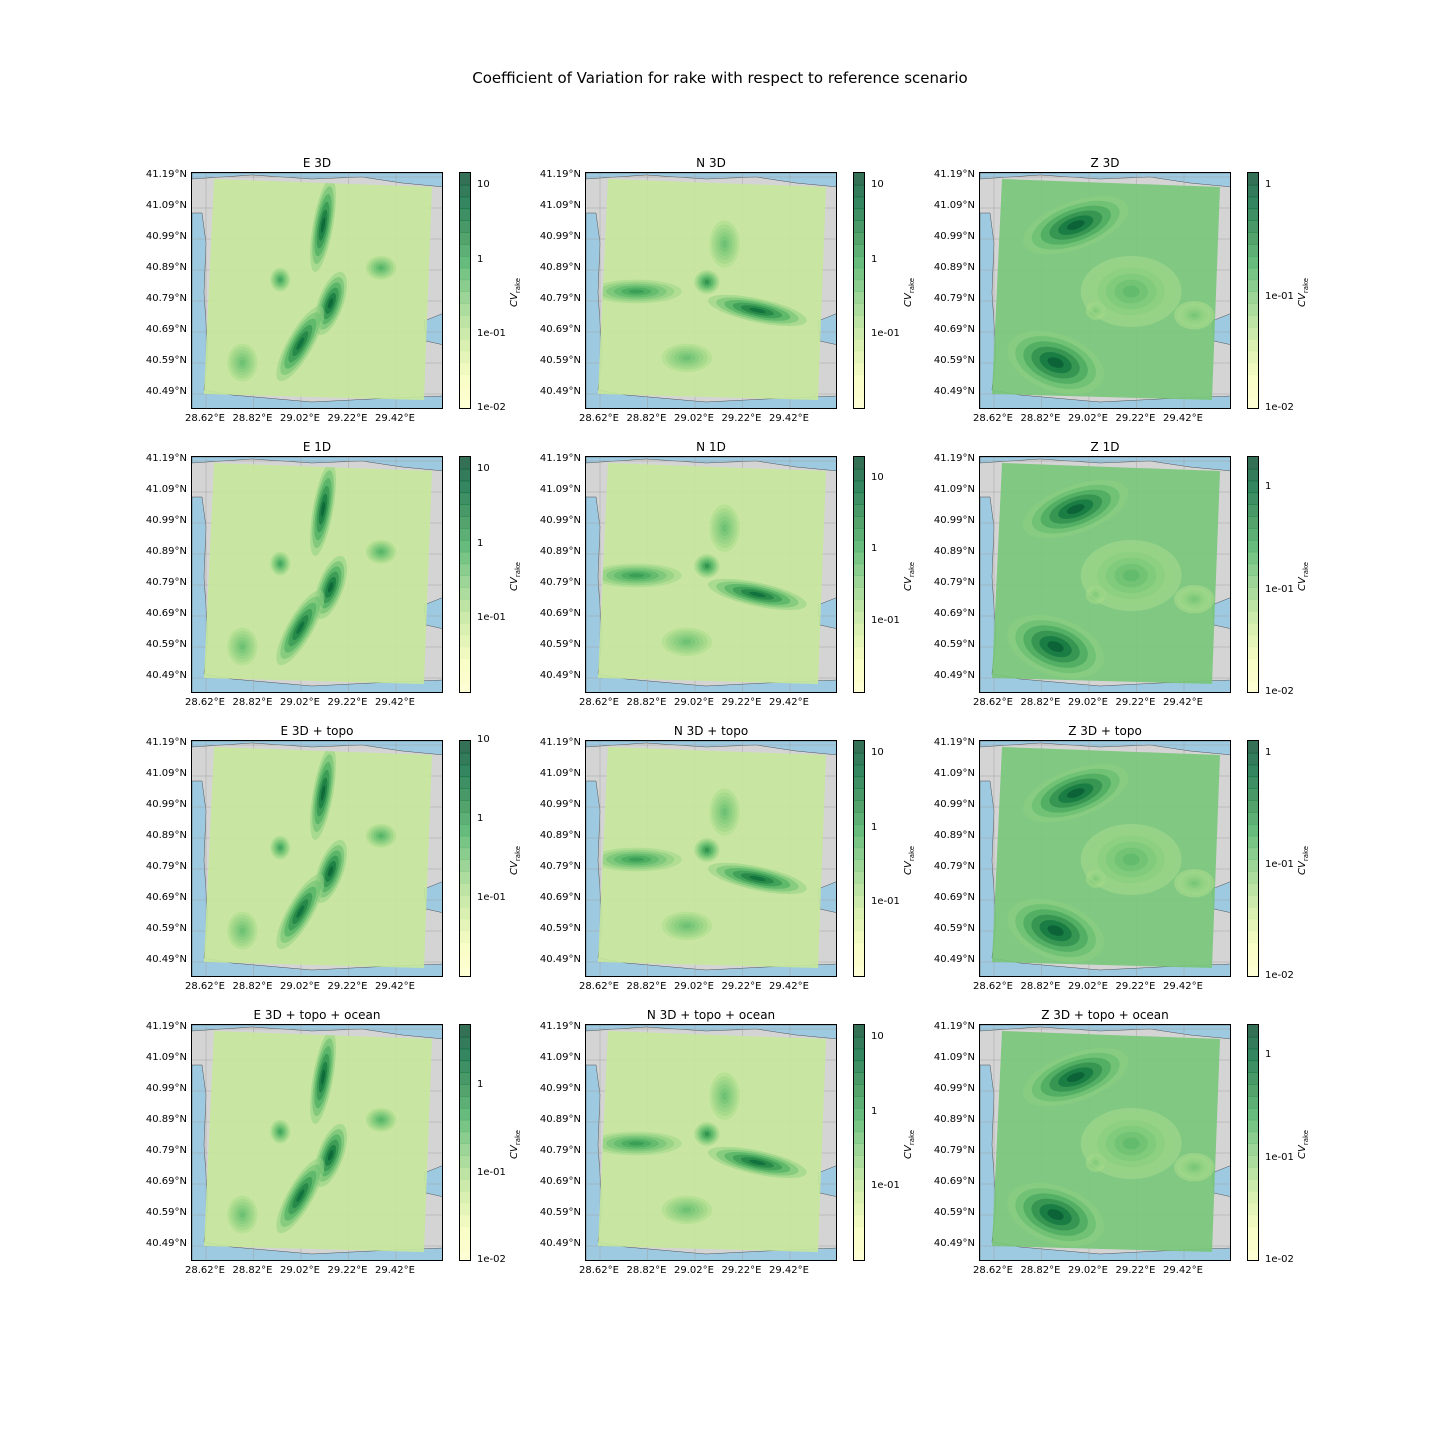 Image resolution: width=1440 pixels, height=1440 pixels. What do you see at coordinates (711, 447) in the screenshot?
I see `panel-title: N 1D` at bounding box center [711, 447].